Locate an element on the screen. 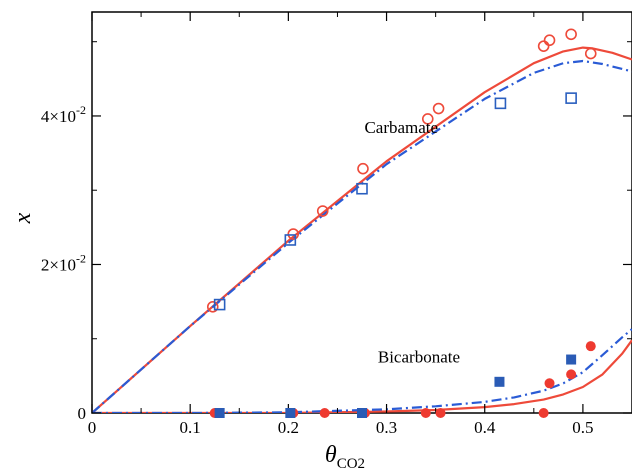 The image size is (632, 474). x-tick-label: 0.1 is located at coordinates (190, 427).